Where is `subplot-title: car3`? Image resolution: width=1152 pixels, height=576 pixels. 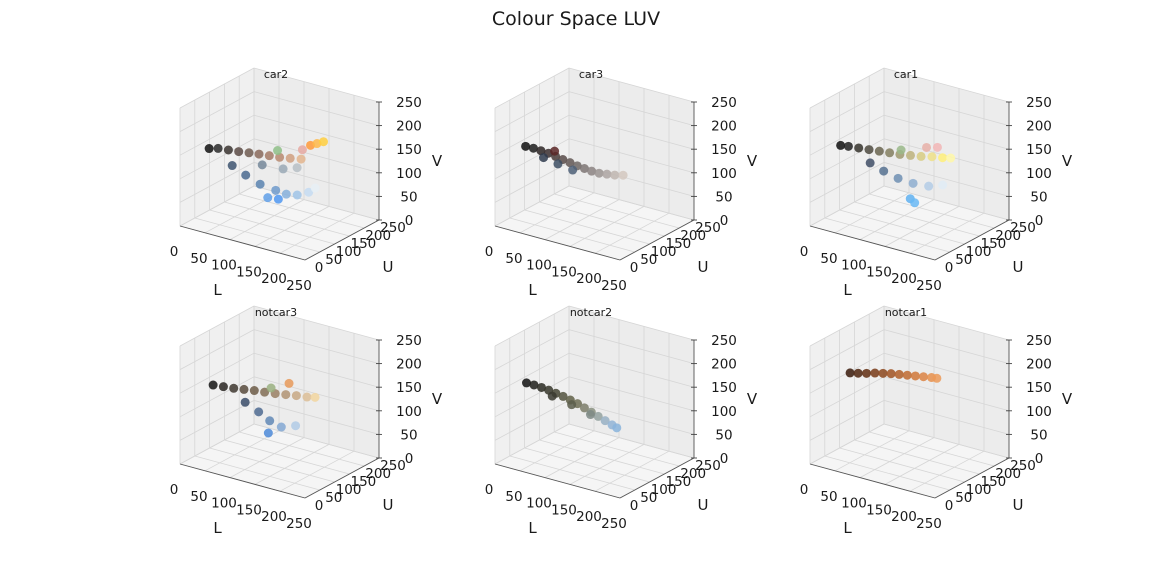
subplot-title: car3 is located at coordinates (591, 74).